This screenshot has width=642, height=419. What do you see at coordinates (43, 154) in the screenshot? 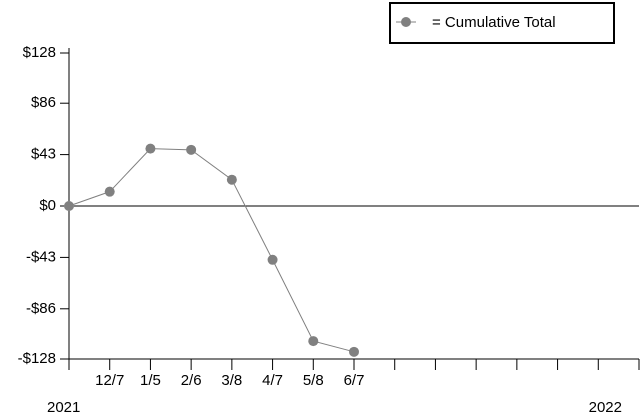
I see `y-tick-label: $43` at bounding box center [43, 154].